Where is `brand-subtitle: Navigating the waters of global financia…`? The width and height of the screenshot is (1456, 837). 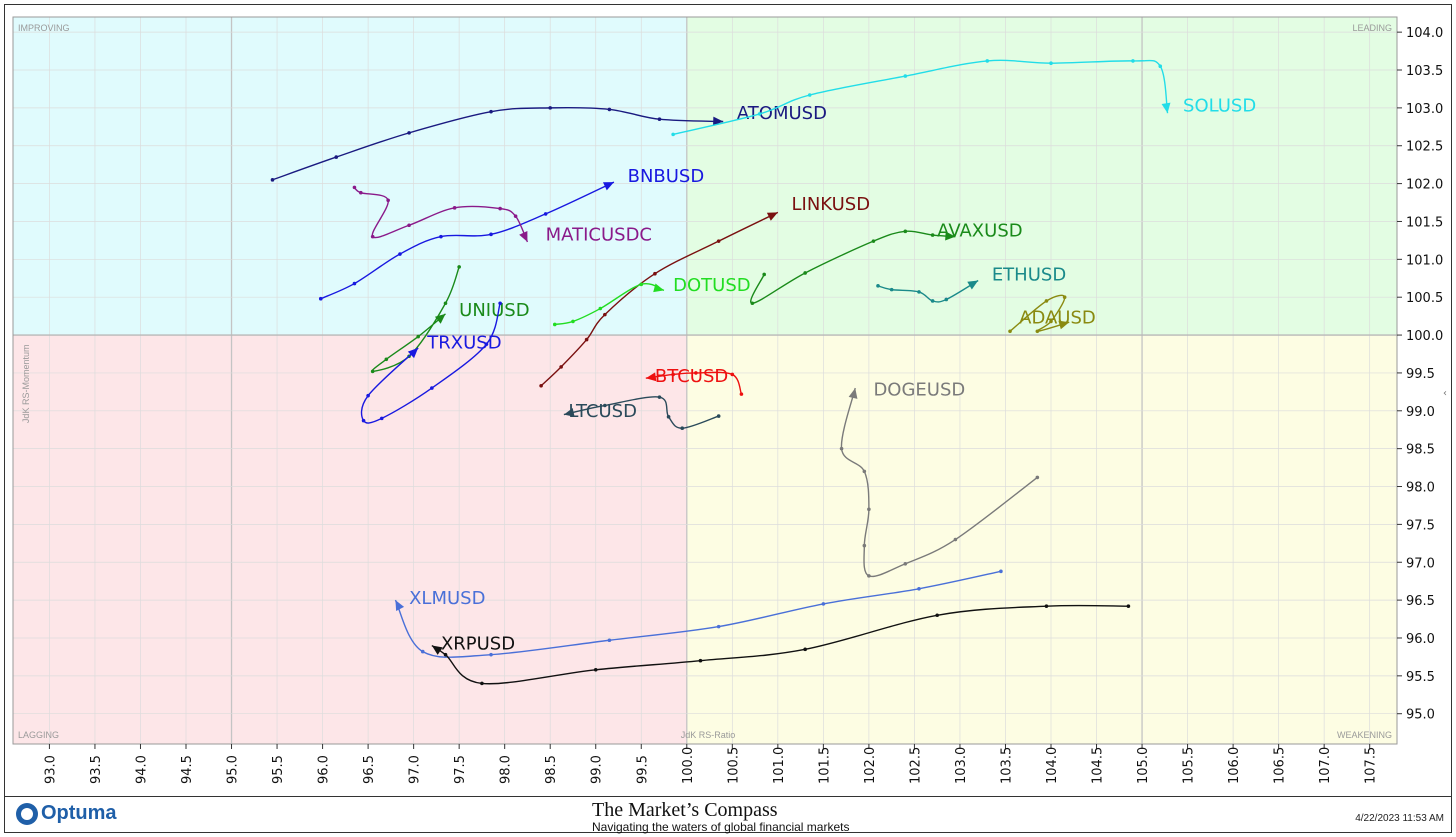 brand-subtitle: Navigating the waters of global financia… is located at coordinates (721, 827).